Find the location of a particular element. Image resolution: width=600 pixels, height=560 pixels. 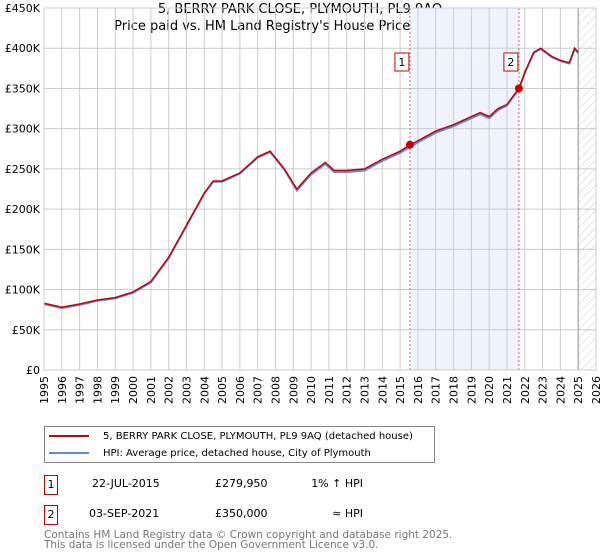

x-tick-label: 1996 is located at coordinates (62, 390).